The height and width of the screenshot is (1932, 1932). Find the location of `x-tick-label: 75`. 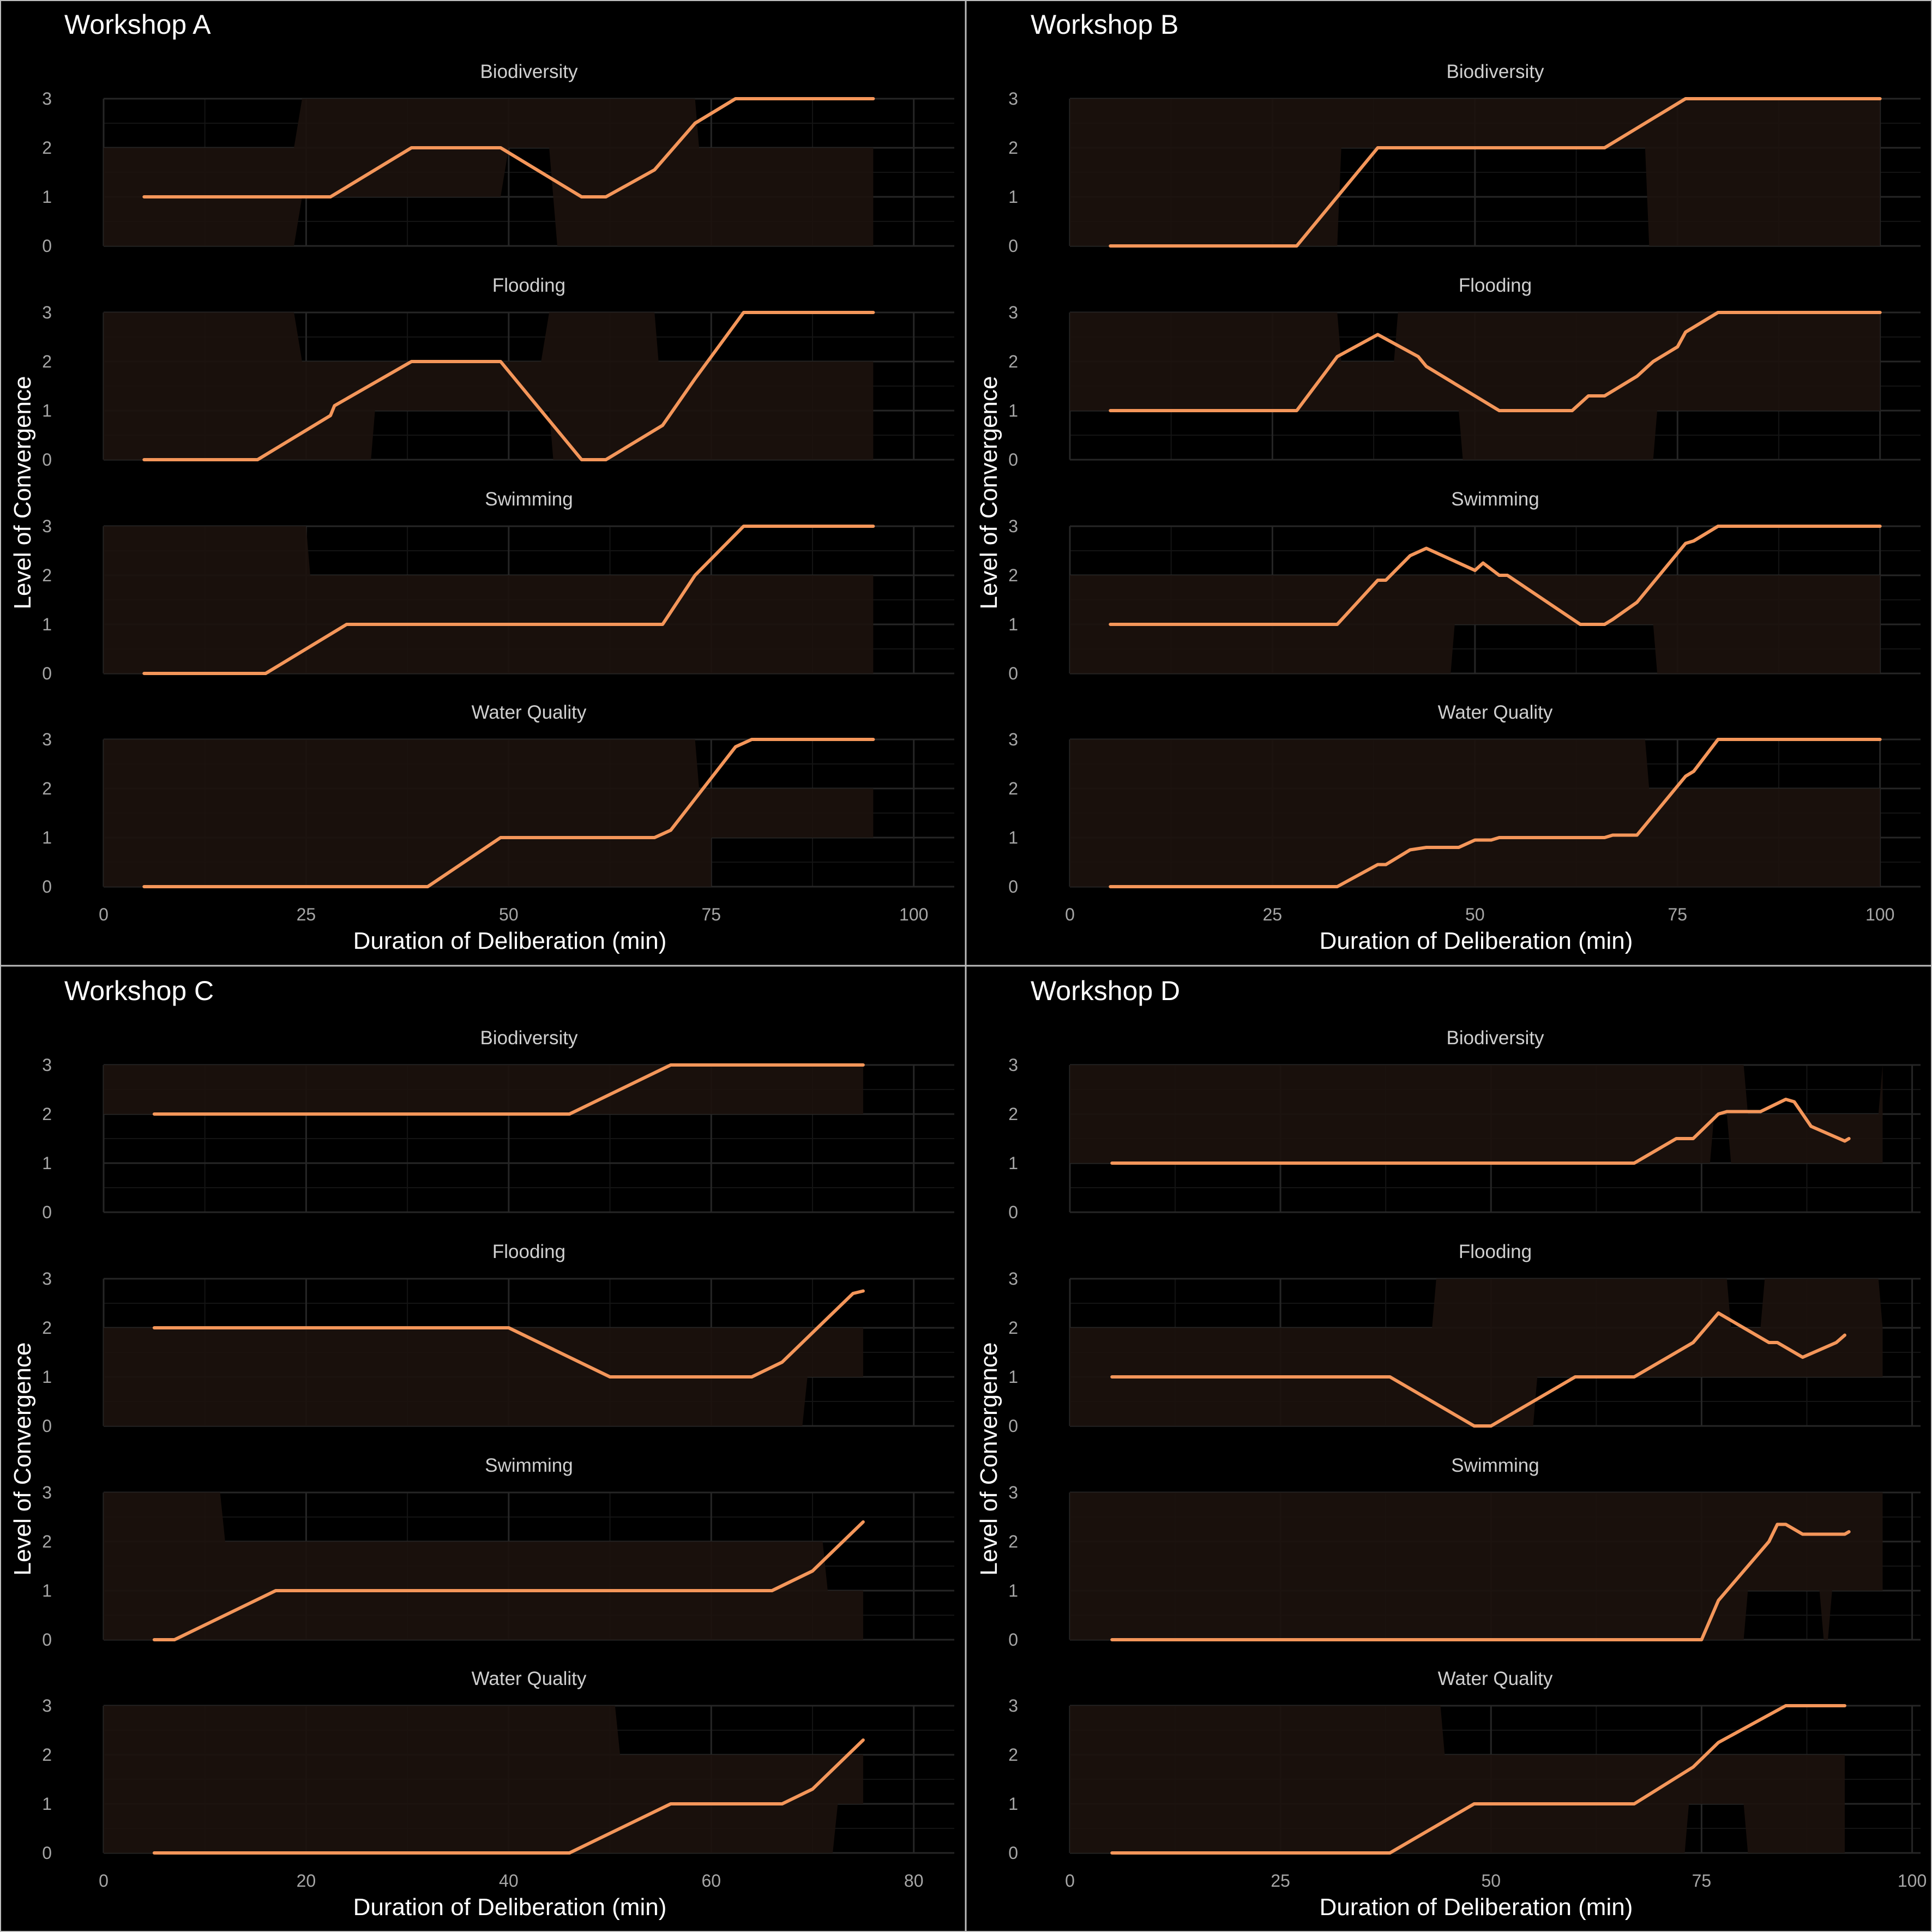

x-tick-label: 75 is located at coordinates (711, 914).